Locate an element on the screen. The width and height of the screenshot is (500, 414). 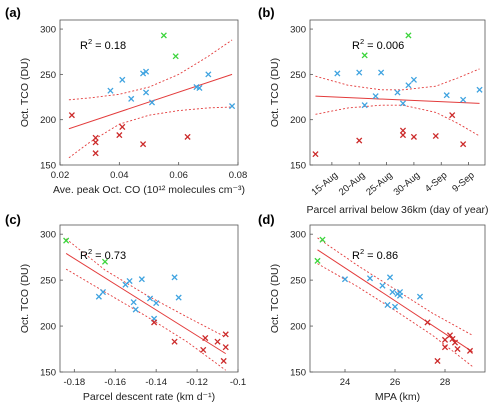
panel-label: (a) is located at coordinates (13, 12).